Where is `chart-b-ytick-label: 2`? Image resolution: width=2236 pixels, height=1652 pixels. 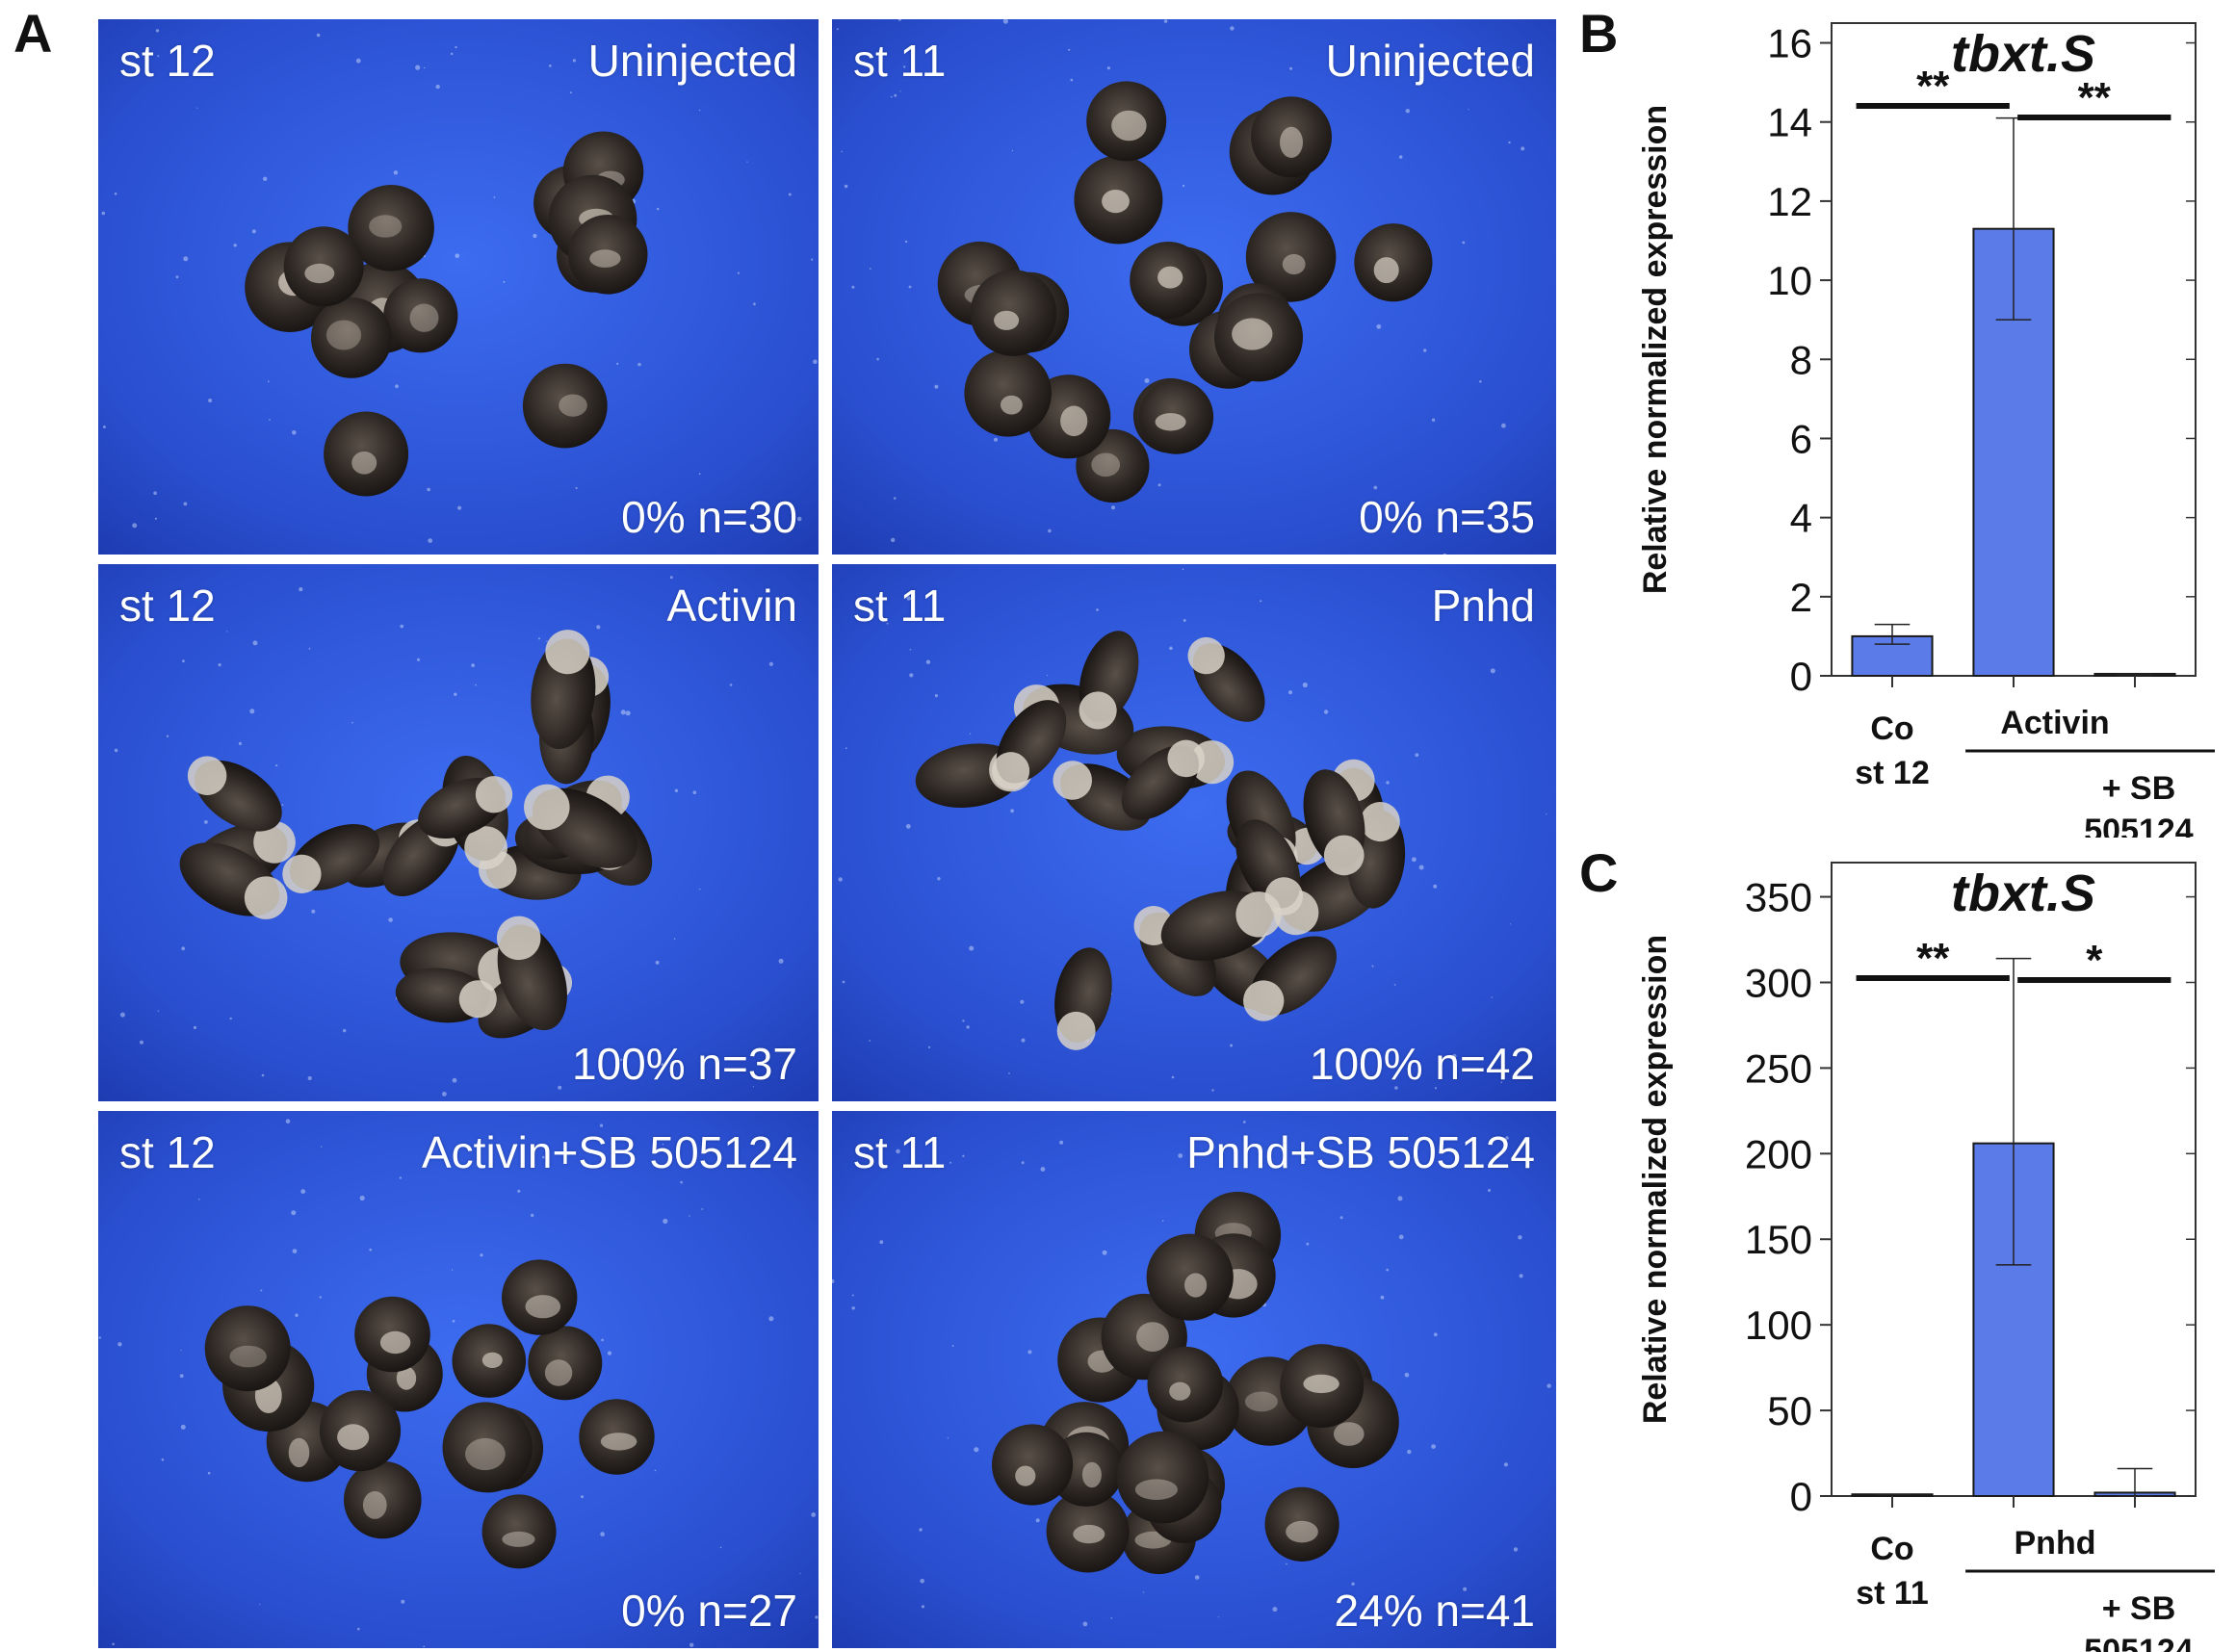 chart-b-ytick-label: 2 is located at coordinates (1801, 597).